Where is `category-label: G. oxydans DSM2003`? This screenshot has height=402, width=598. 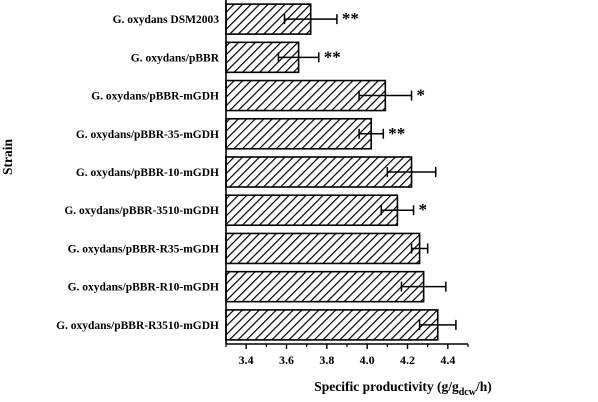 category-label: G. oxydans DSM2003 is located at coordinates (166, 20).